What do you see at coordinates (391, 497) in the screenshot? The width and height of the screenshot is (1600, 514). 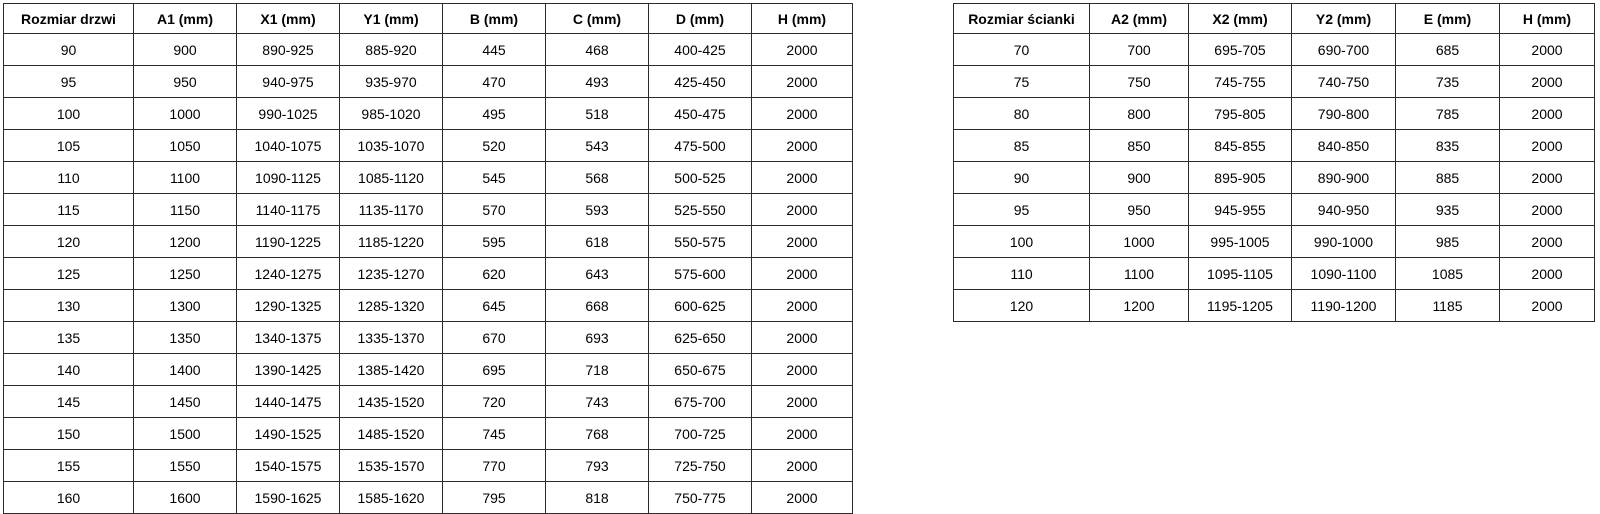 I see `table-cell: 1585-1620` at bounding box center [391, 497].